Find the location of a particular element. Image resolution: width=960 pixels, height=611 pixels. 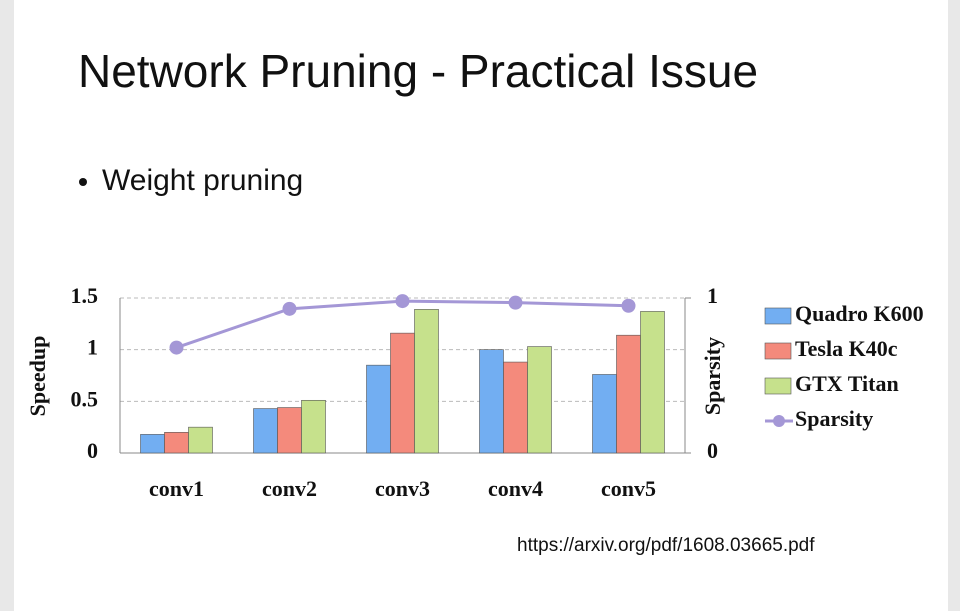

legend-label: Tesla K40c is located at coordinates (846, 348).